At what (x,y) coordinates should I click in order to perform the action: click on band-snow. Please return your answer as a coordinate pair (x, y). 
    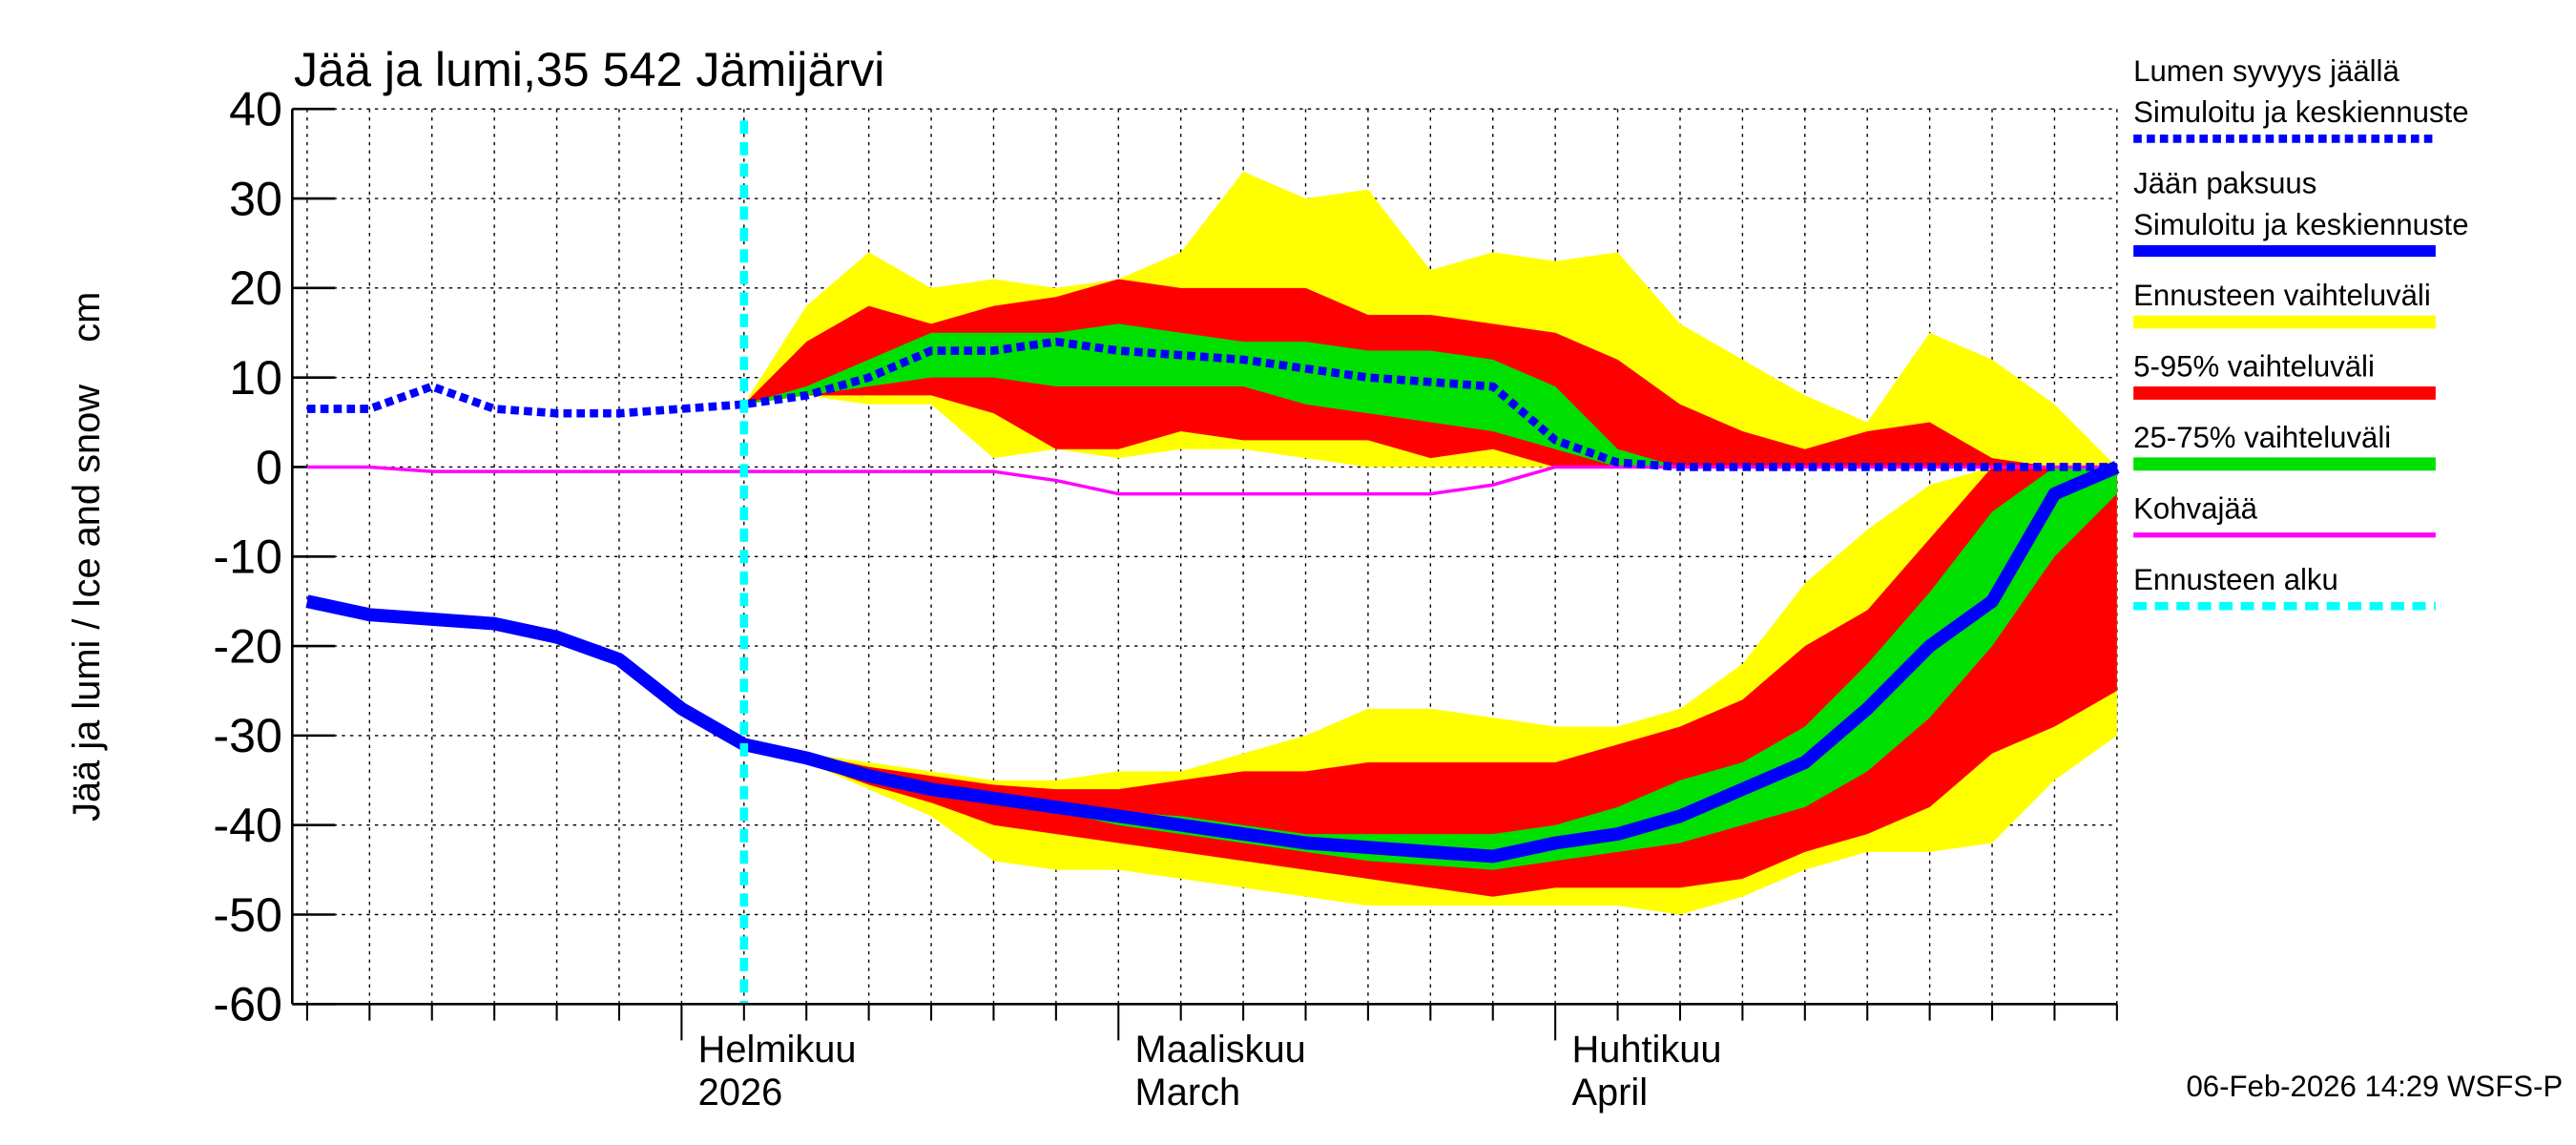
    Looking at the image, I should click on (1430, 395).